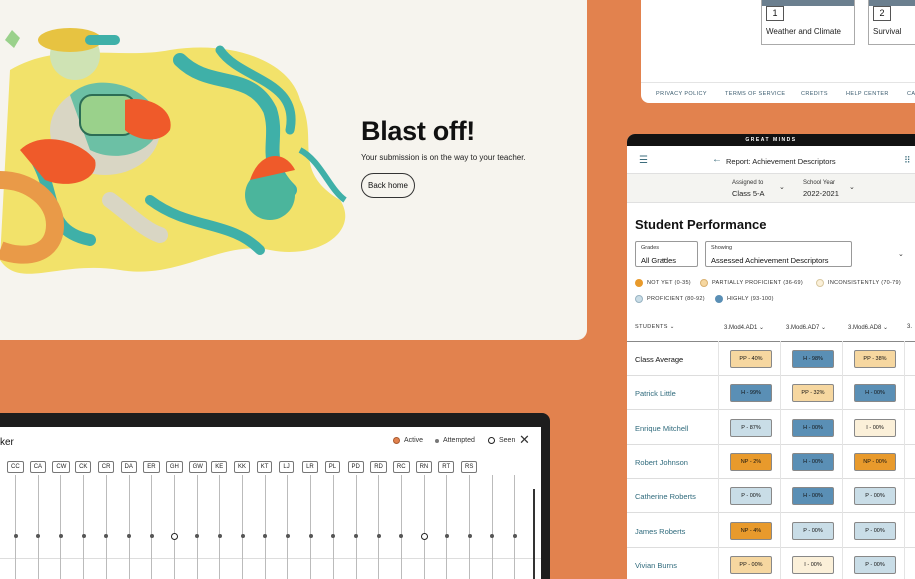  Describe the element at coordinates (751, 393) in the screenshot. I see `score-badge: H - 99%` at that location.